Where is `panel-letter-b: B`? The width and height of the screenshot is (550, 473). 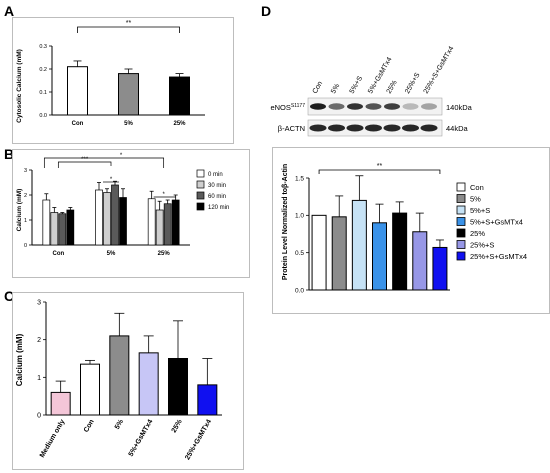 panel-letter-b: B is located at coordinates (9, 154).